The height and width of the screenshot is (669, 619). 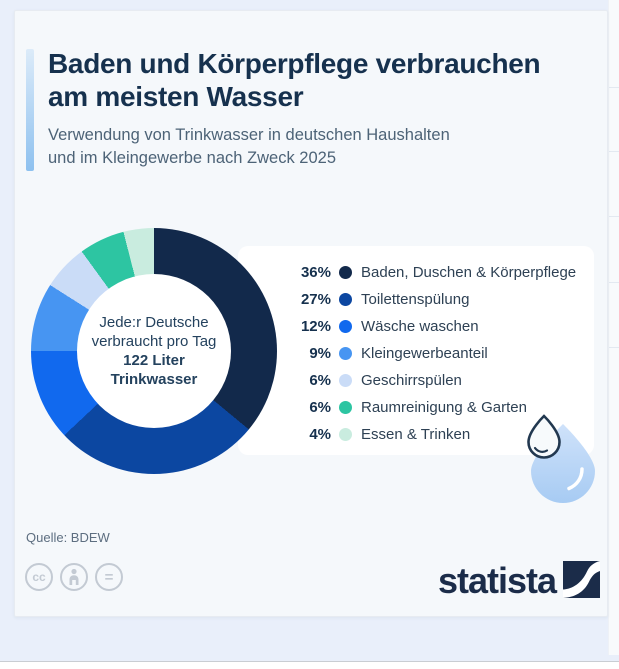 I want to click on equals-icon: =, so click(x=109, y=577).